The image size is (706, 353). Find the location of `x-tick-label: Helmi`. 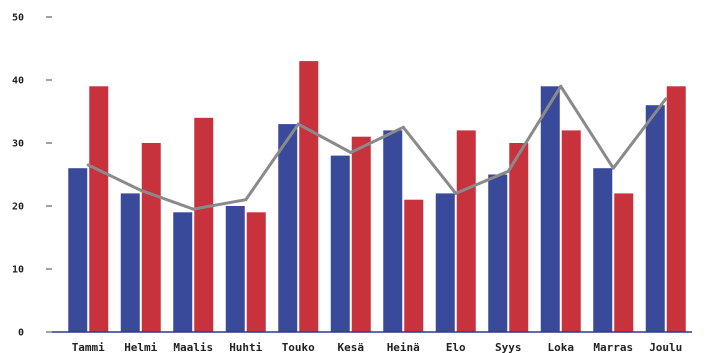

x-tick-label: Helmi is located at coordinates (140, 347).